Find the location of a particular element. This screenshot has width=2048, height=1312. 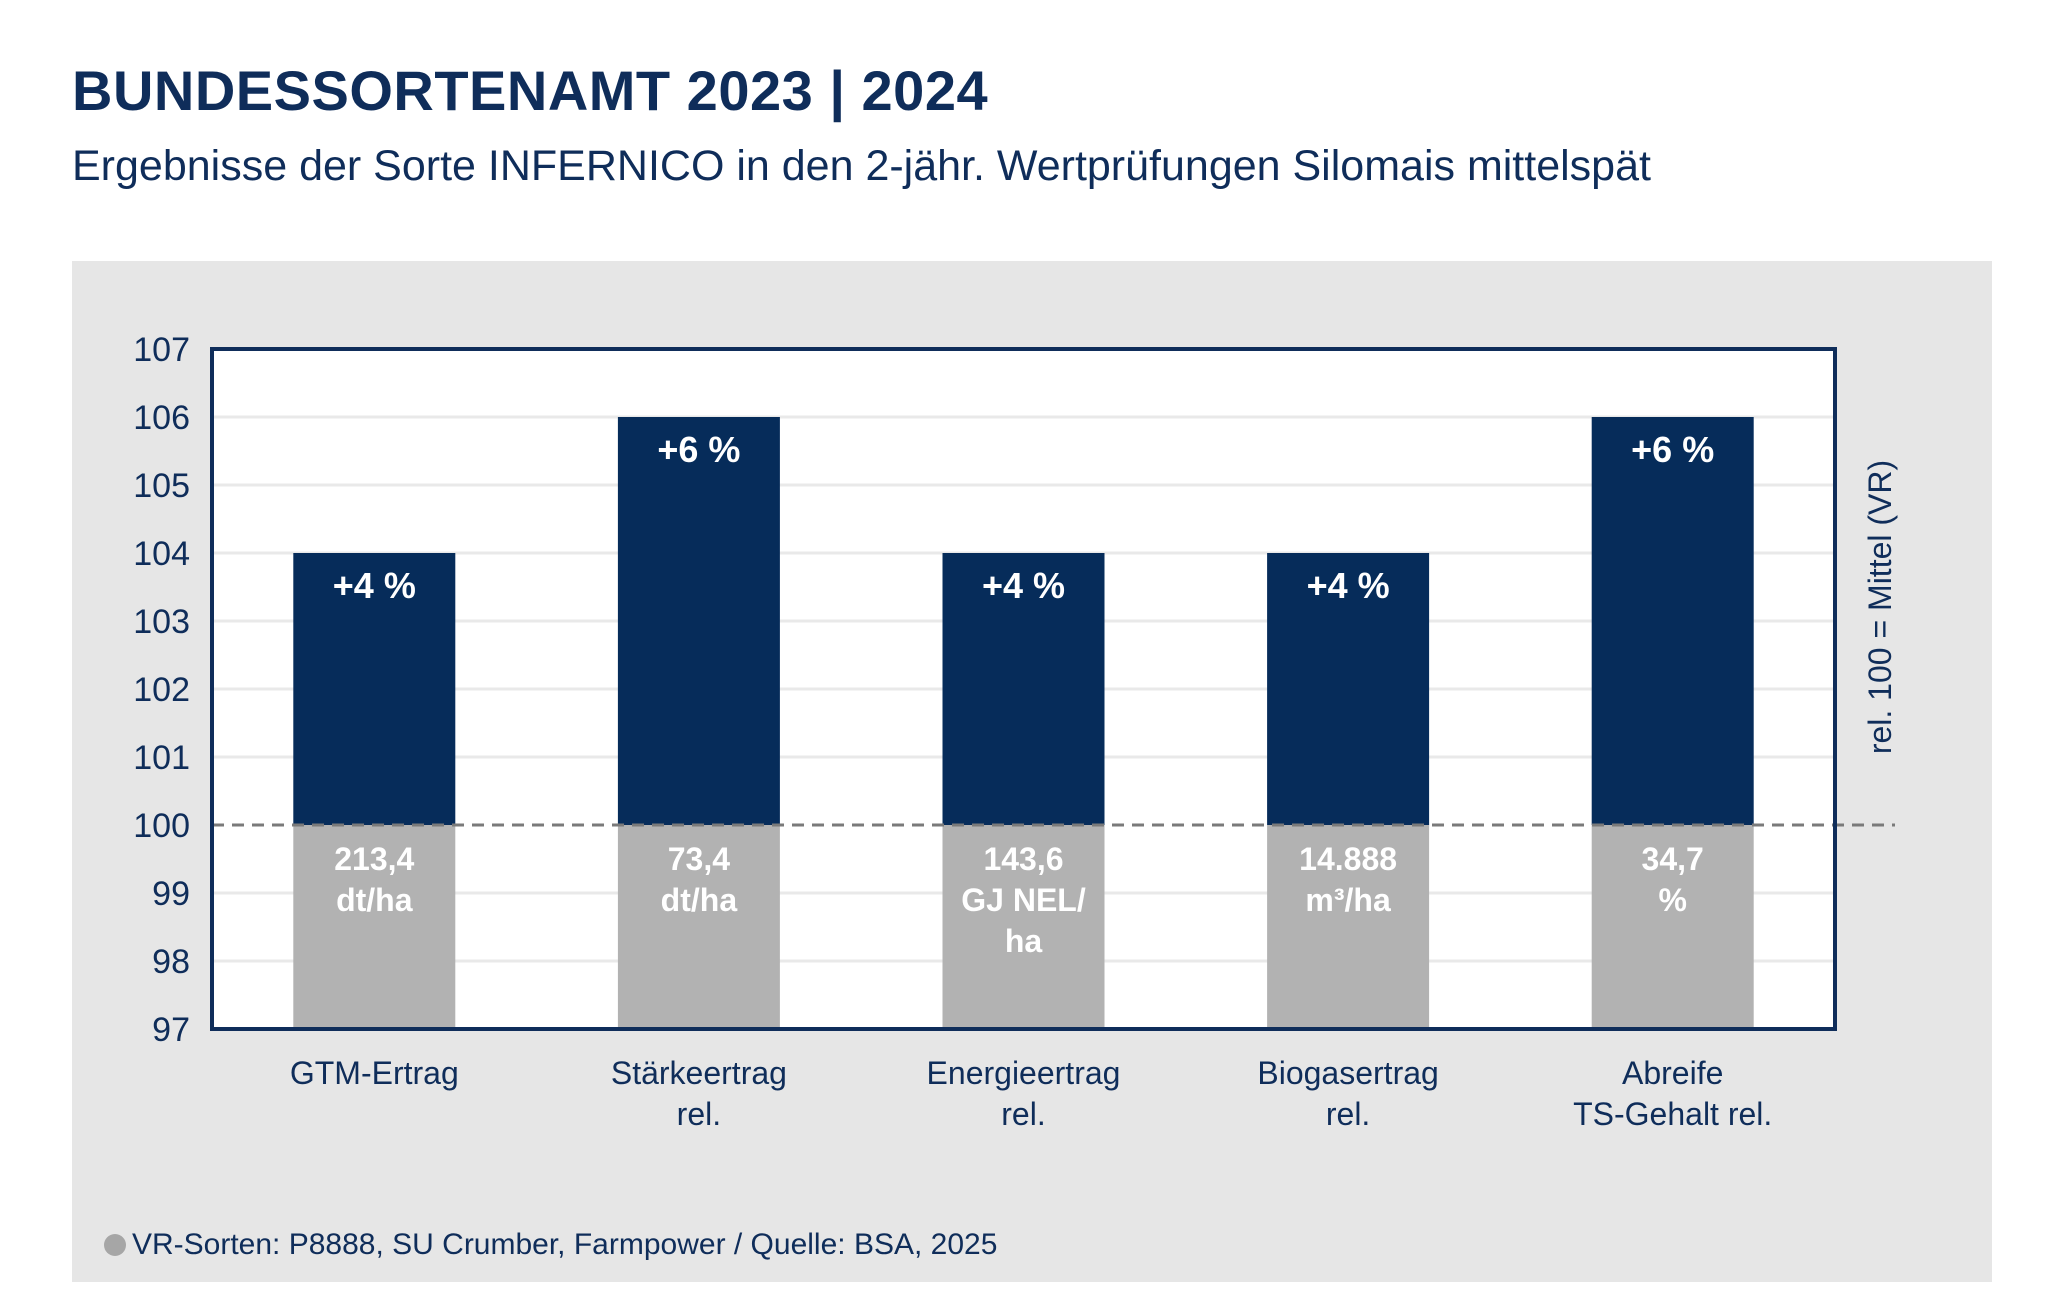

y-tick-label: 98 is located at coordinates (171, 962).